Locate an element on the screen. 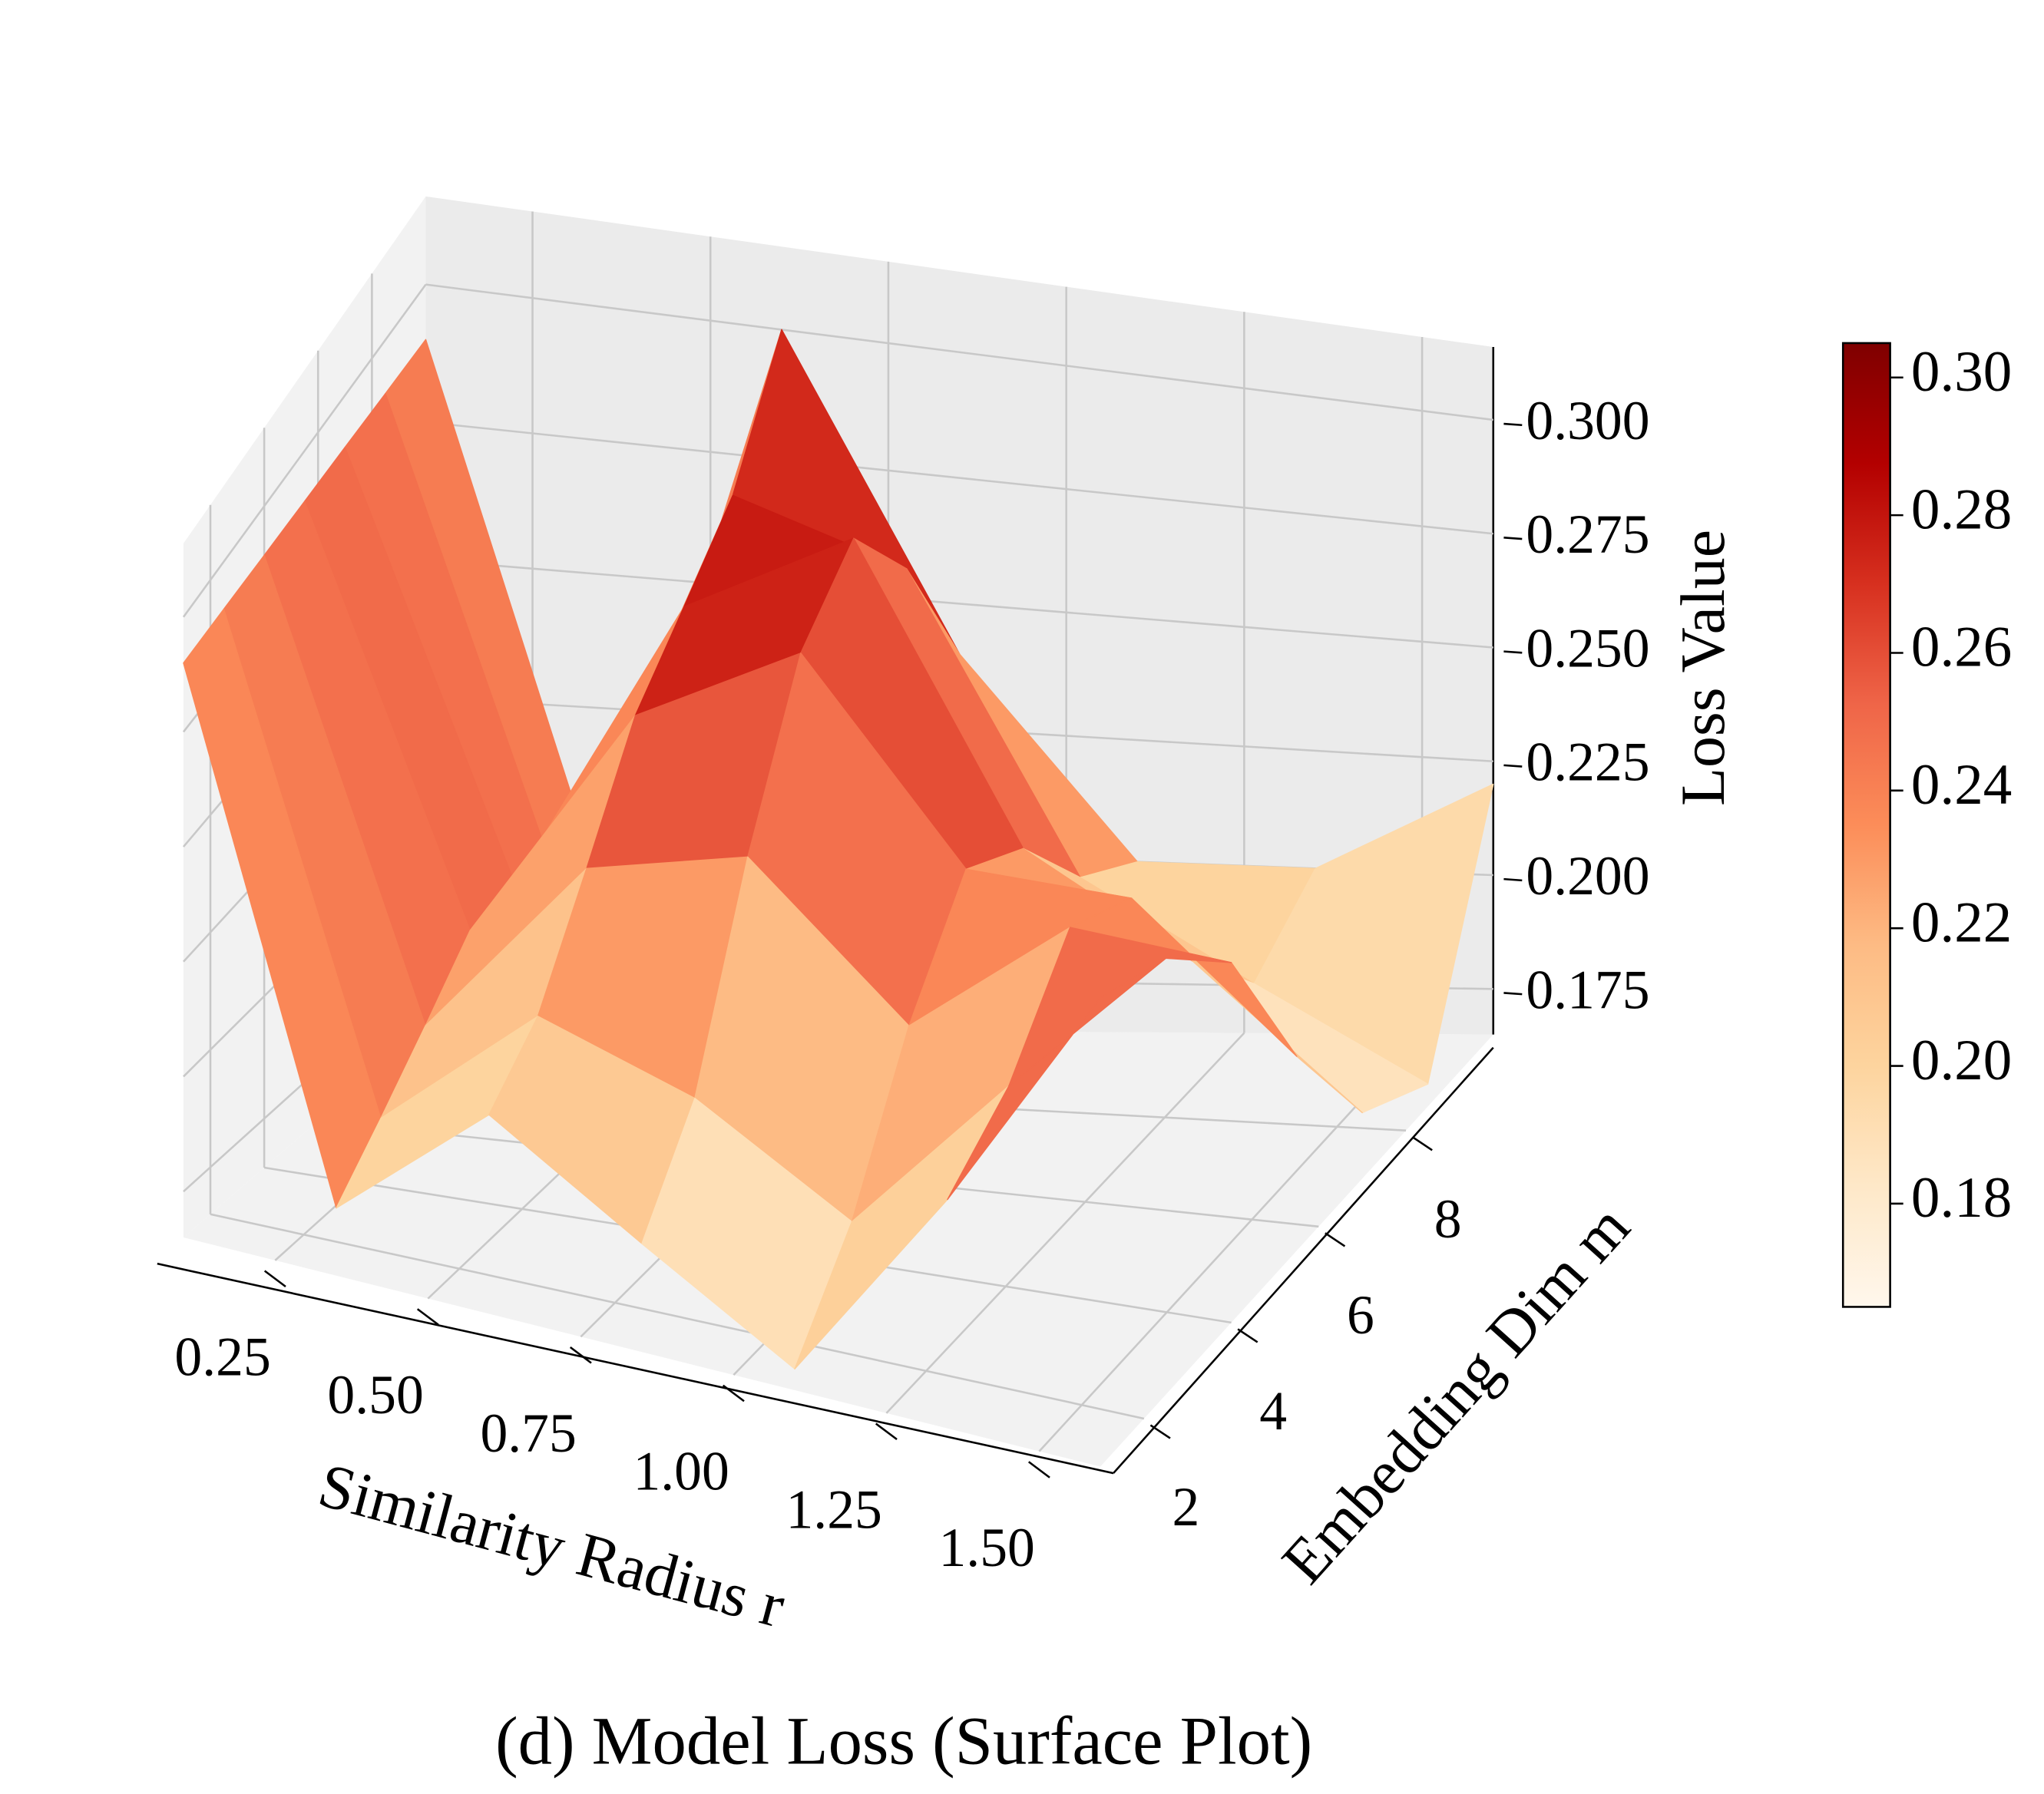  colorbar-tick-label: 0.22 is located at coordinates (1961, 922).